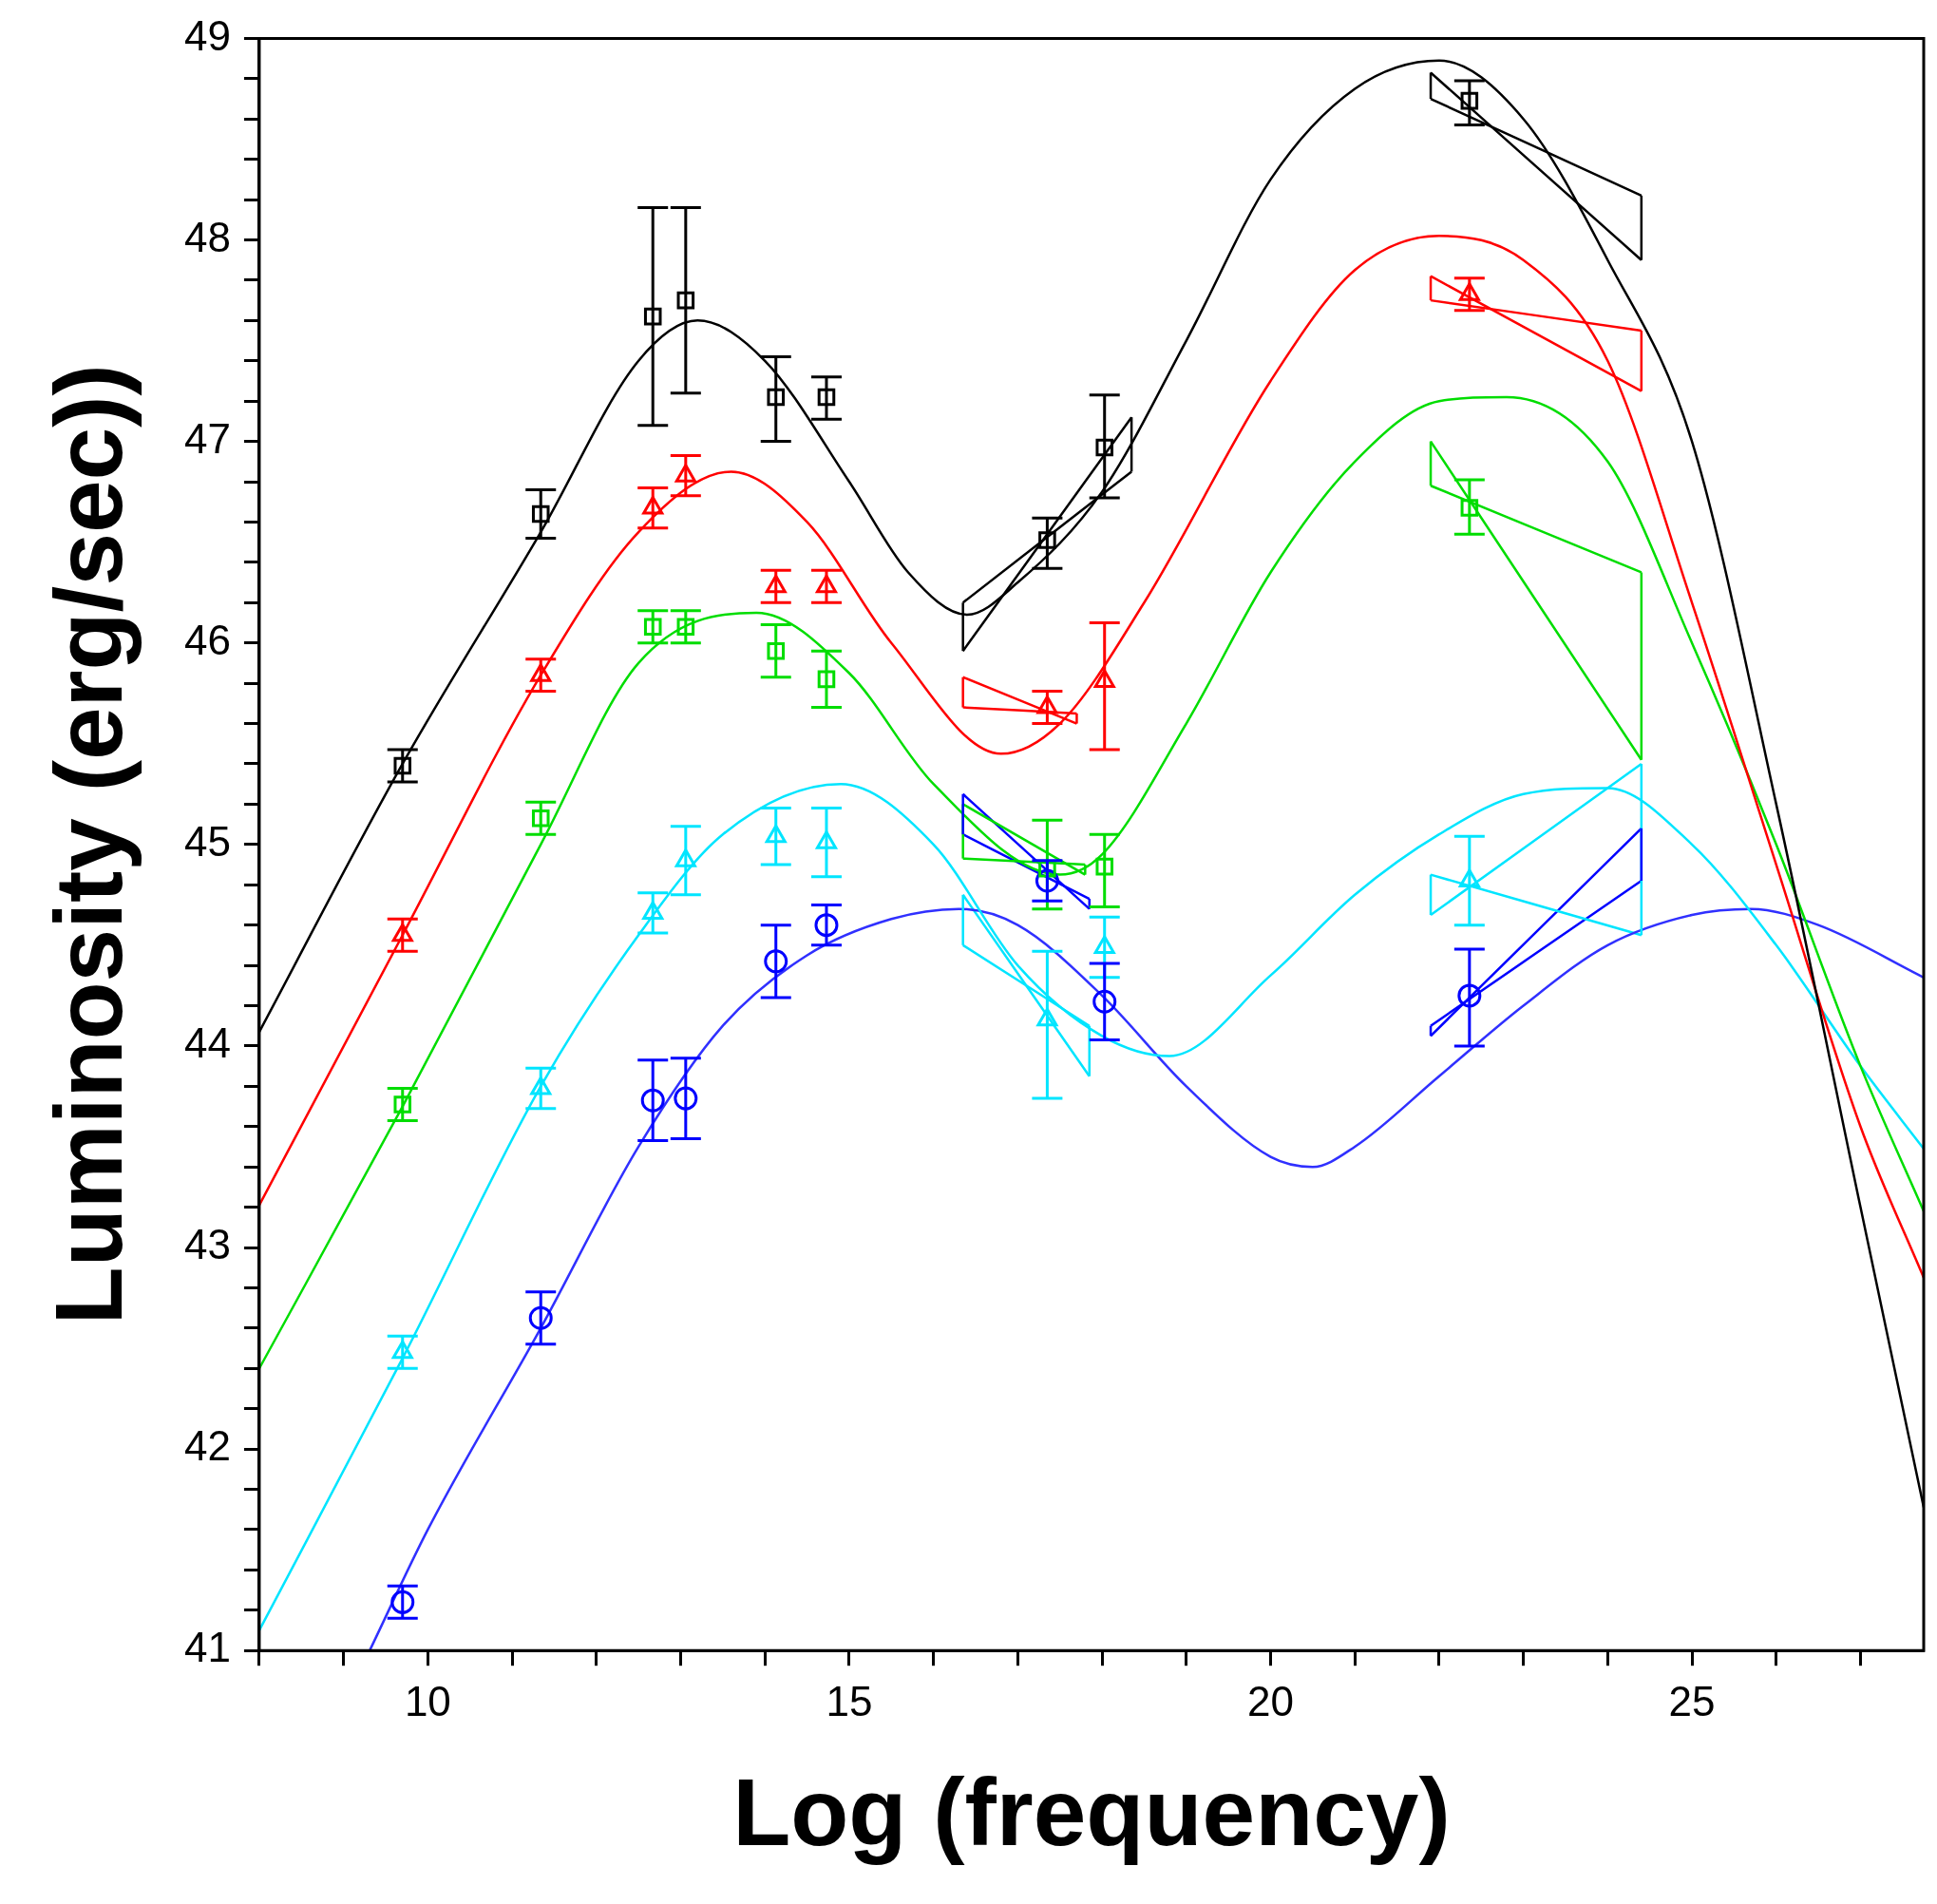 This screenshot has height=1904, width=1937. What do you see at coordinates (207, 438) in the screenshot?
I see `y-tick-label: 47` at bounding box center [207, 438].